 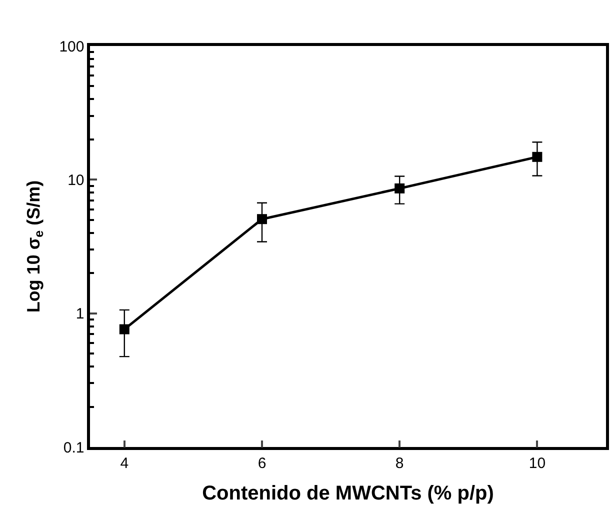 I want to click on x-tick-label: 10, so click(x=537, y=463).